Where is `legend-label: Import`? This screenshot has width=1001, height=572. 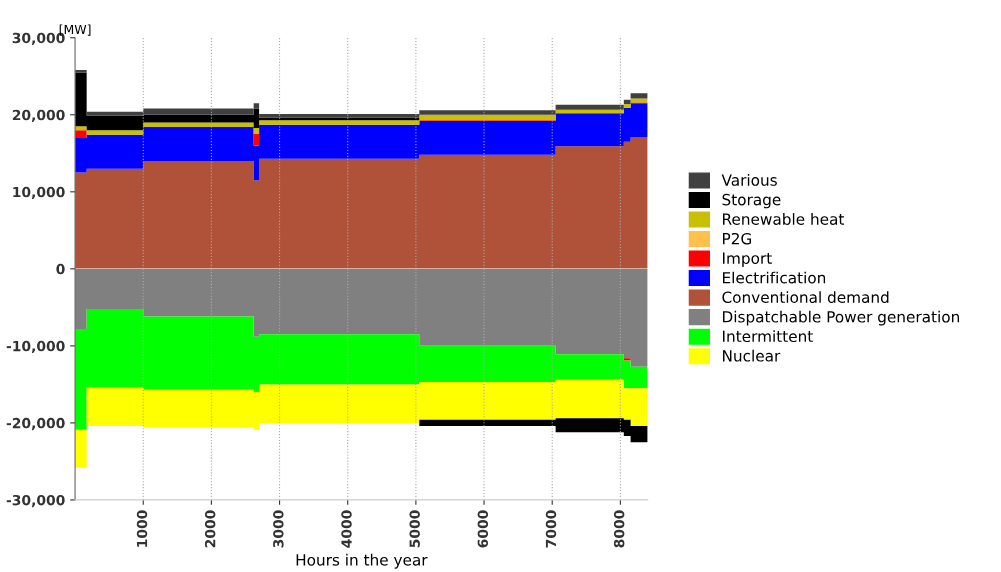 legend-label: Import is located at coordinates (747, 259).